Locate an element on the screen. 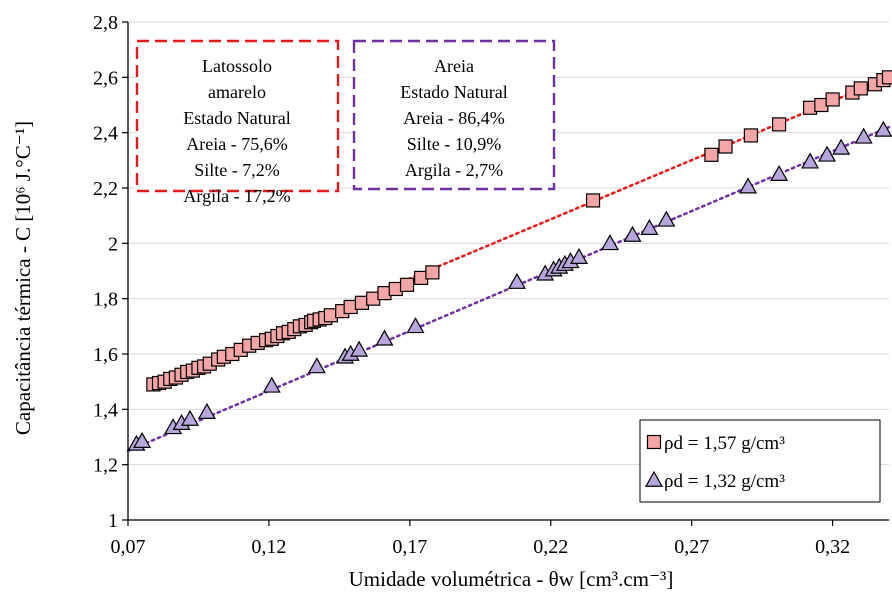  box-latossolo-line-2: Estado Natural is located at coordinates (236, 118).